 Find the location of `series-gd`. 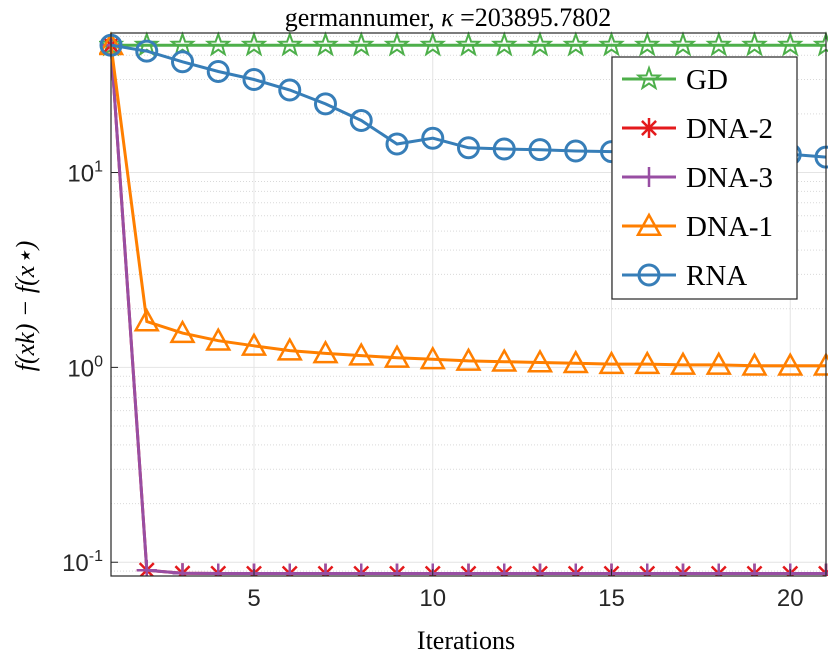

series-gd is located at coordinates (463, 44).